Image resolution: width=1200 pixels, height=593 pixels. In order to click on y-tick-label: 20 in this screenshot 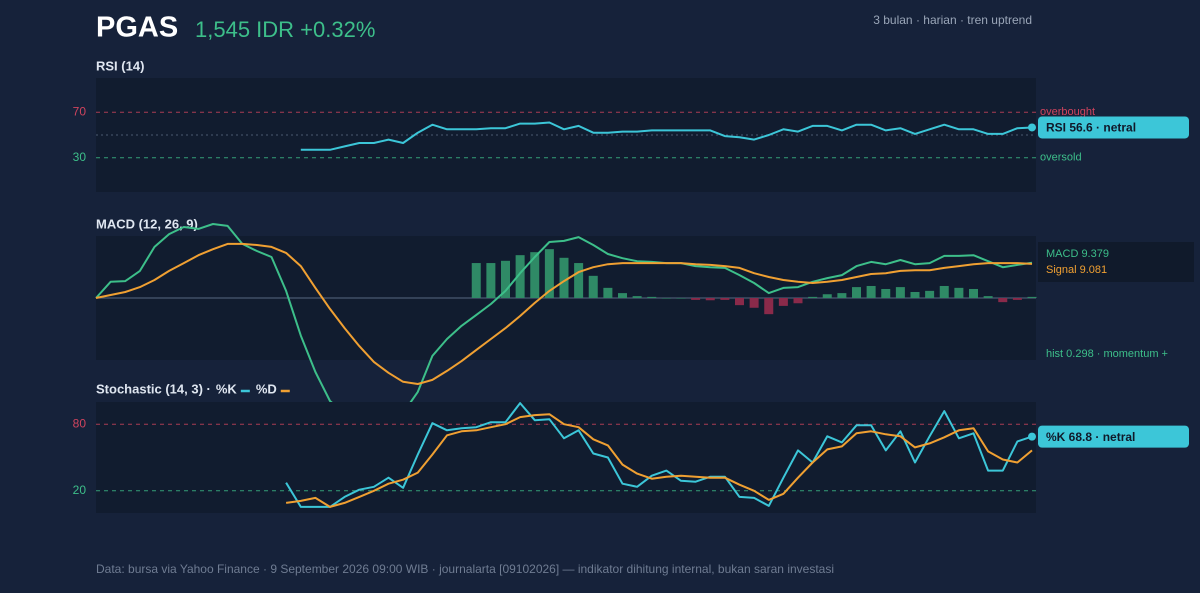, I will do `click(80, 490)`.